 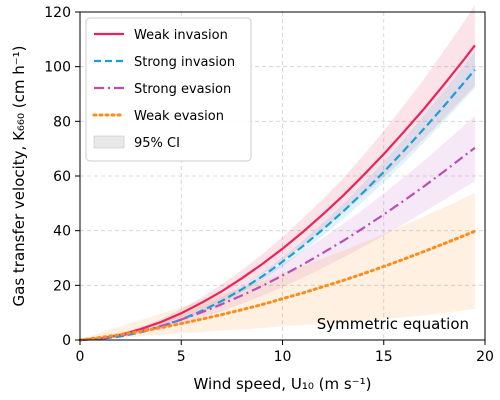 What do you see at coordinates (181, 357) in the screenshot?
I see `x-tick-label: 5` at bounding box center [181, 357].